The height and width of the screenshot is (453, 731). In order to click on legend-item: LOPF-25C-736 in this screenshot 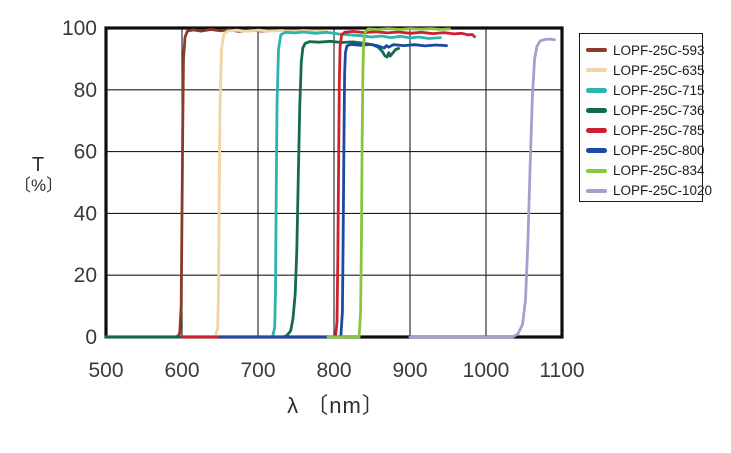, I will do `click(645, 110)`.